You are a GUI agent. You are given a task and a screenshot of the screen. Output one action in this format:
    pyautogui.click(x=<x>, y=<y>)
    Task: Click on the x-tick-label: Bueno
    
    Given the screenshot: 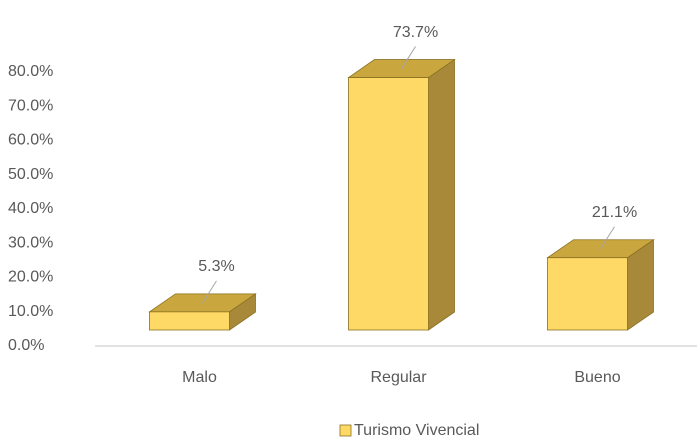 What is the action you would take?
    pyautogui.click(x=597, y=377)
    